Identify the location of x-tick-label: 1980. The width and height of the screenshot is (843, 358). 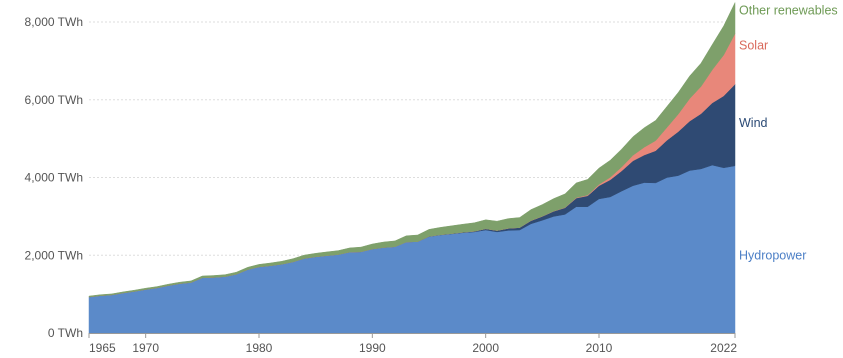
(259, 348).